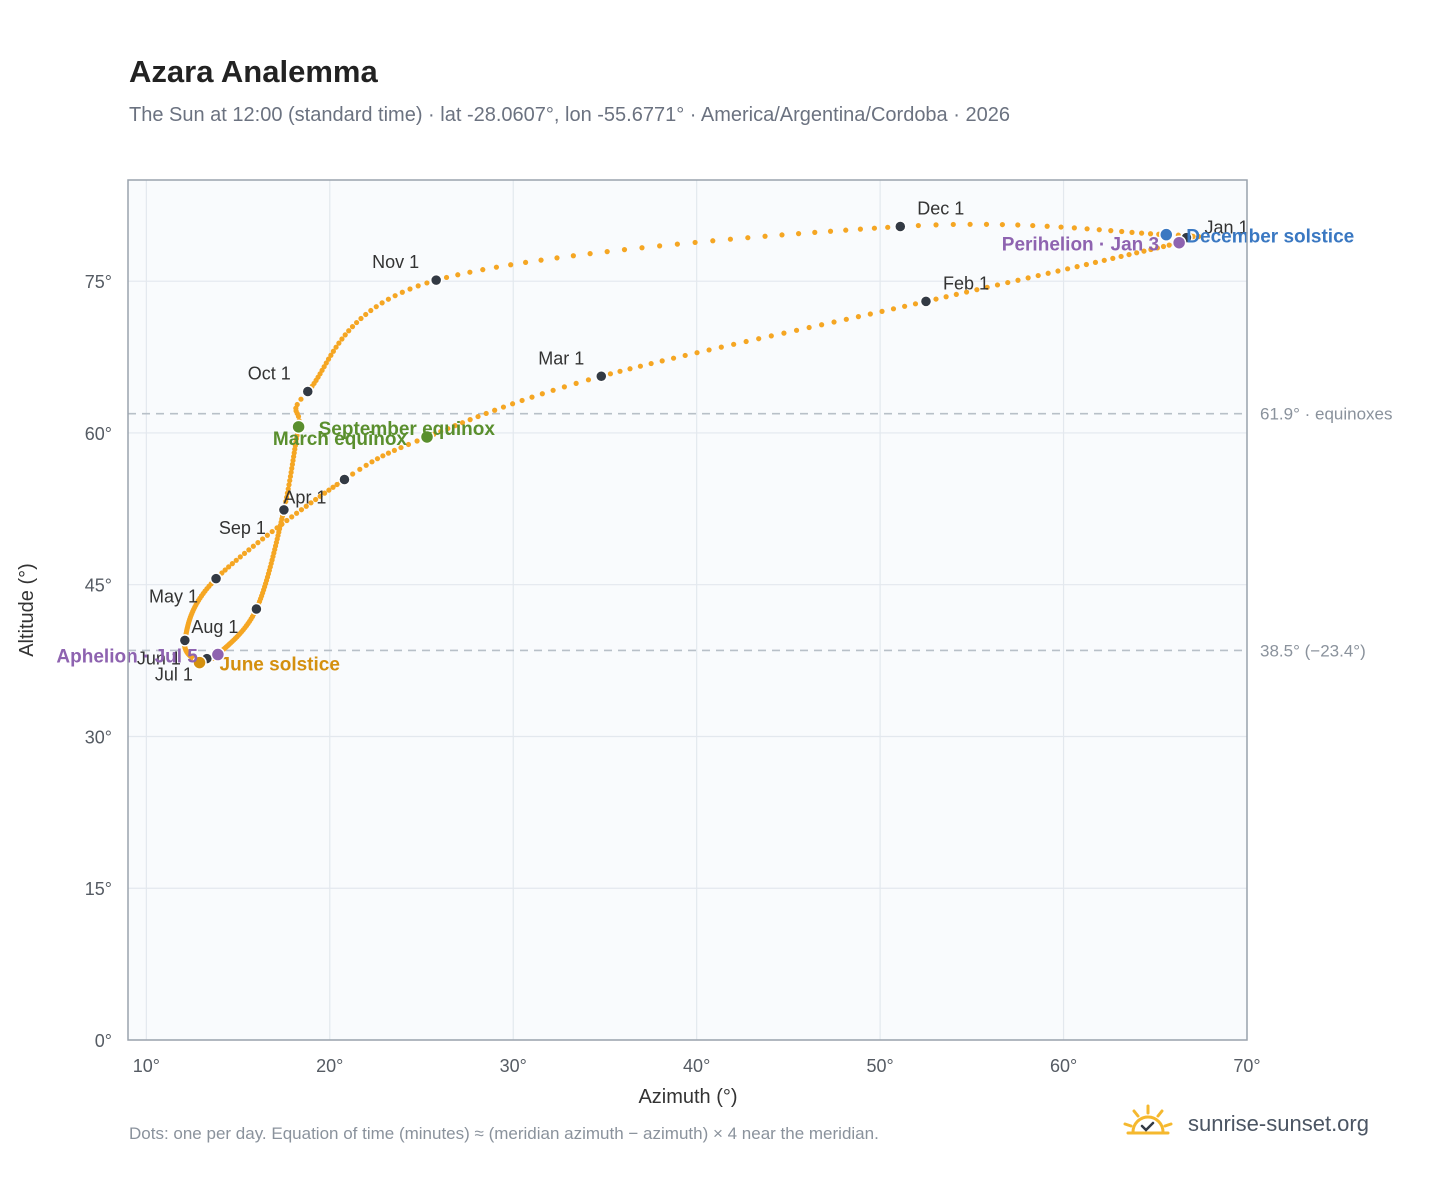 The image size is (1448, 1188). I want to click on brand-logo: sunrise-sunset.org, so click(1244, 1124).